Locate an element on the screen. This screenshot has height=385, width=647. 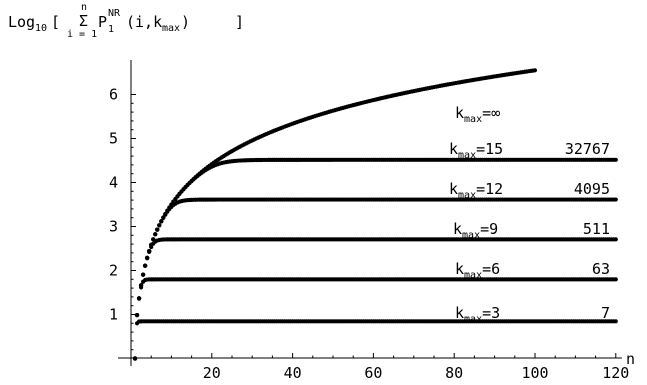
y-tick-label: 5 is located at coordinates (113, 139).